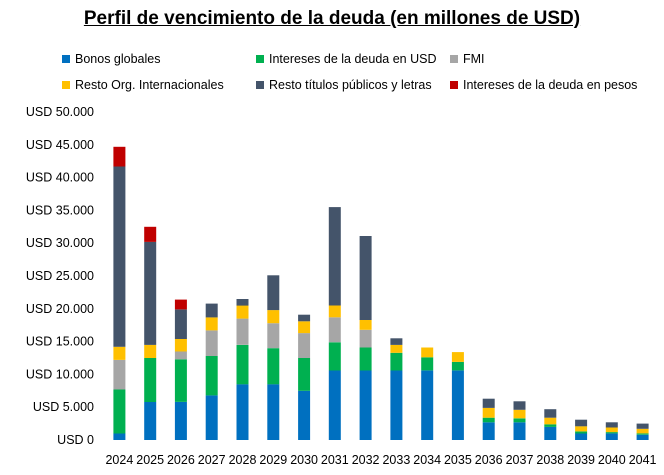  What do you see at coordinates (474, 59) in the screenshot?
I see `legend-label: FMI` at bounding box center [474, 59].